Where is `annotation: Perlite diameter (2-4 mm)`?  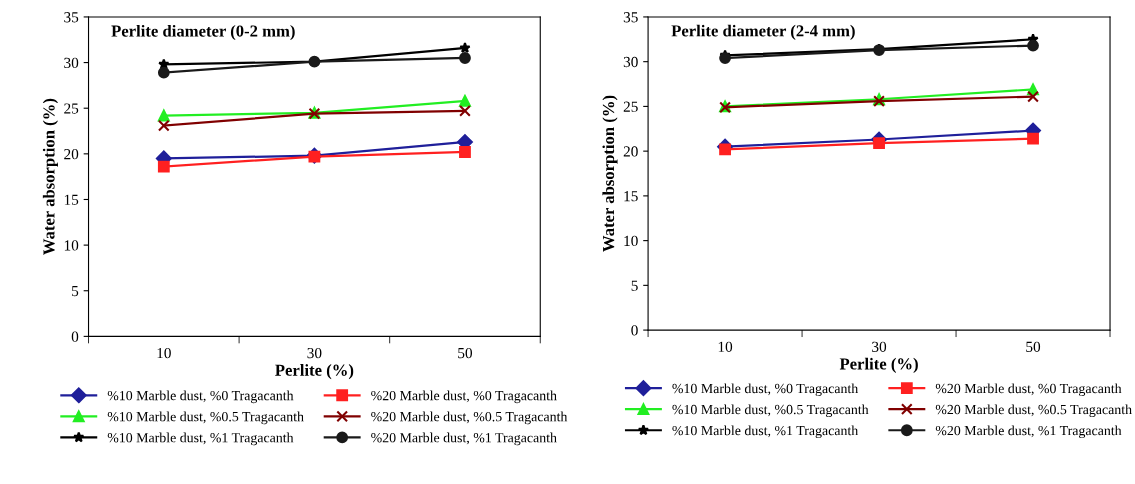 annotation: Perlite diameter (2-4 mm) is located at coordinates (763, 32).